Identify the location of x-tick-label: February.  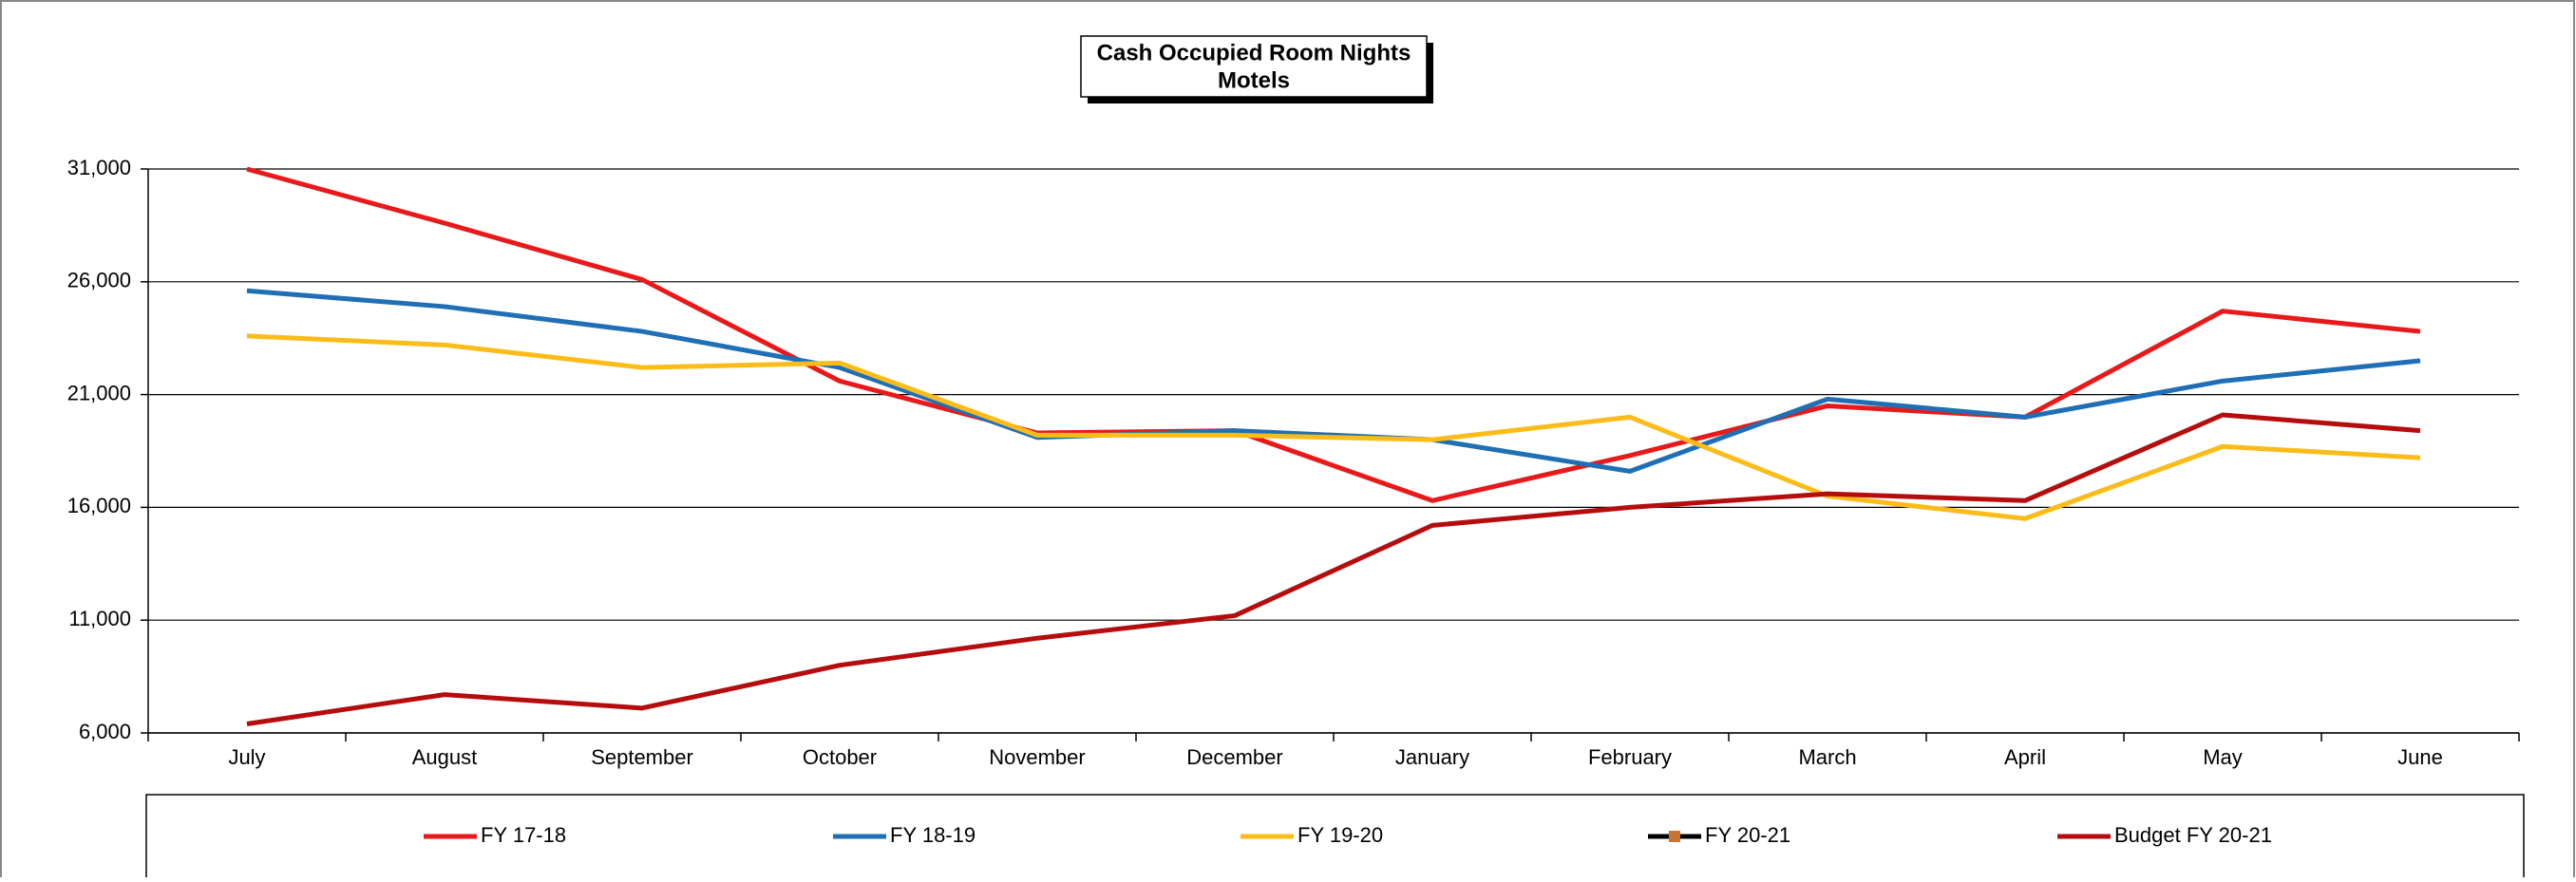
(1630, 757).